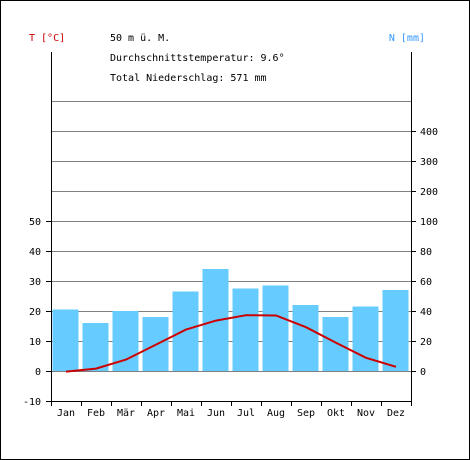 Image resolution: width=470 pixels, height=460 pixels. I want to click on month-label: Nov, so click(366, 413).